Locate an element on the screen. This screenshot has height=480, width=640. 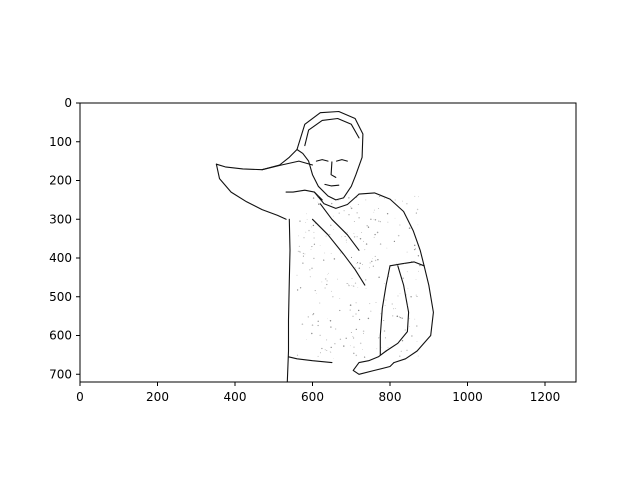
x-tick-label: 200 is located at coordinates (157, 397).